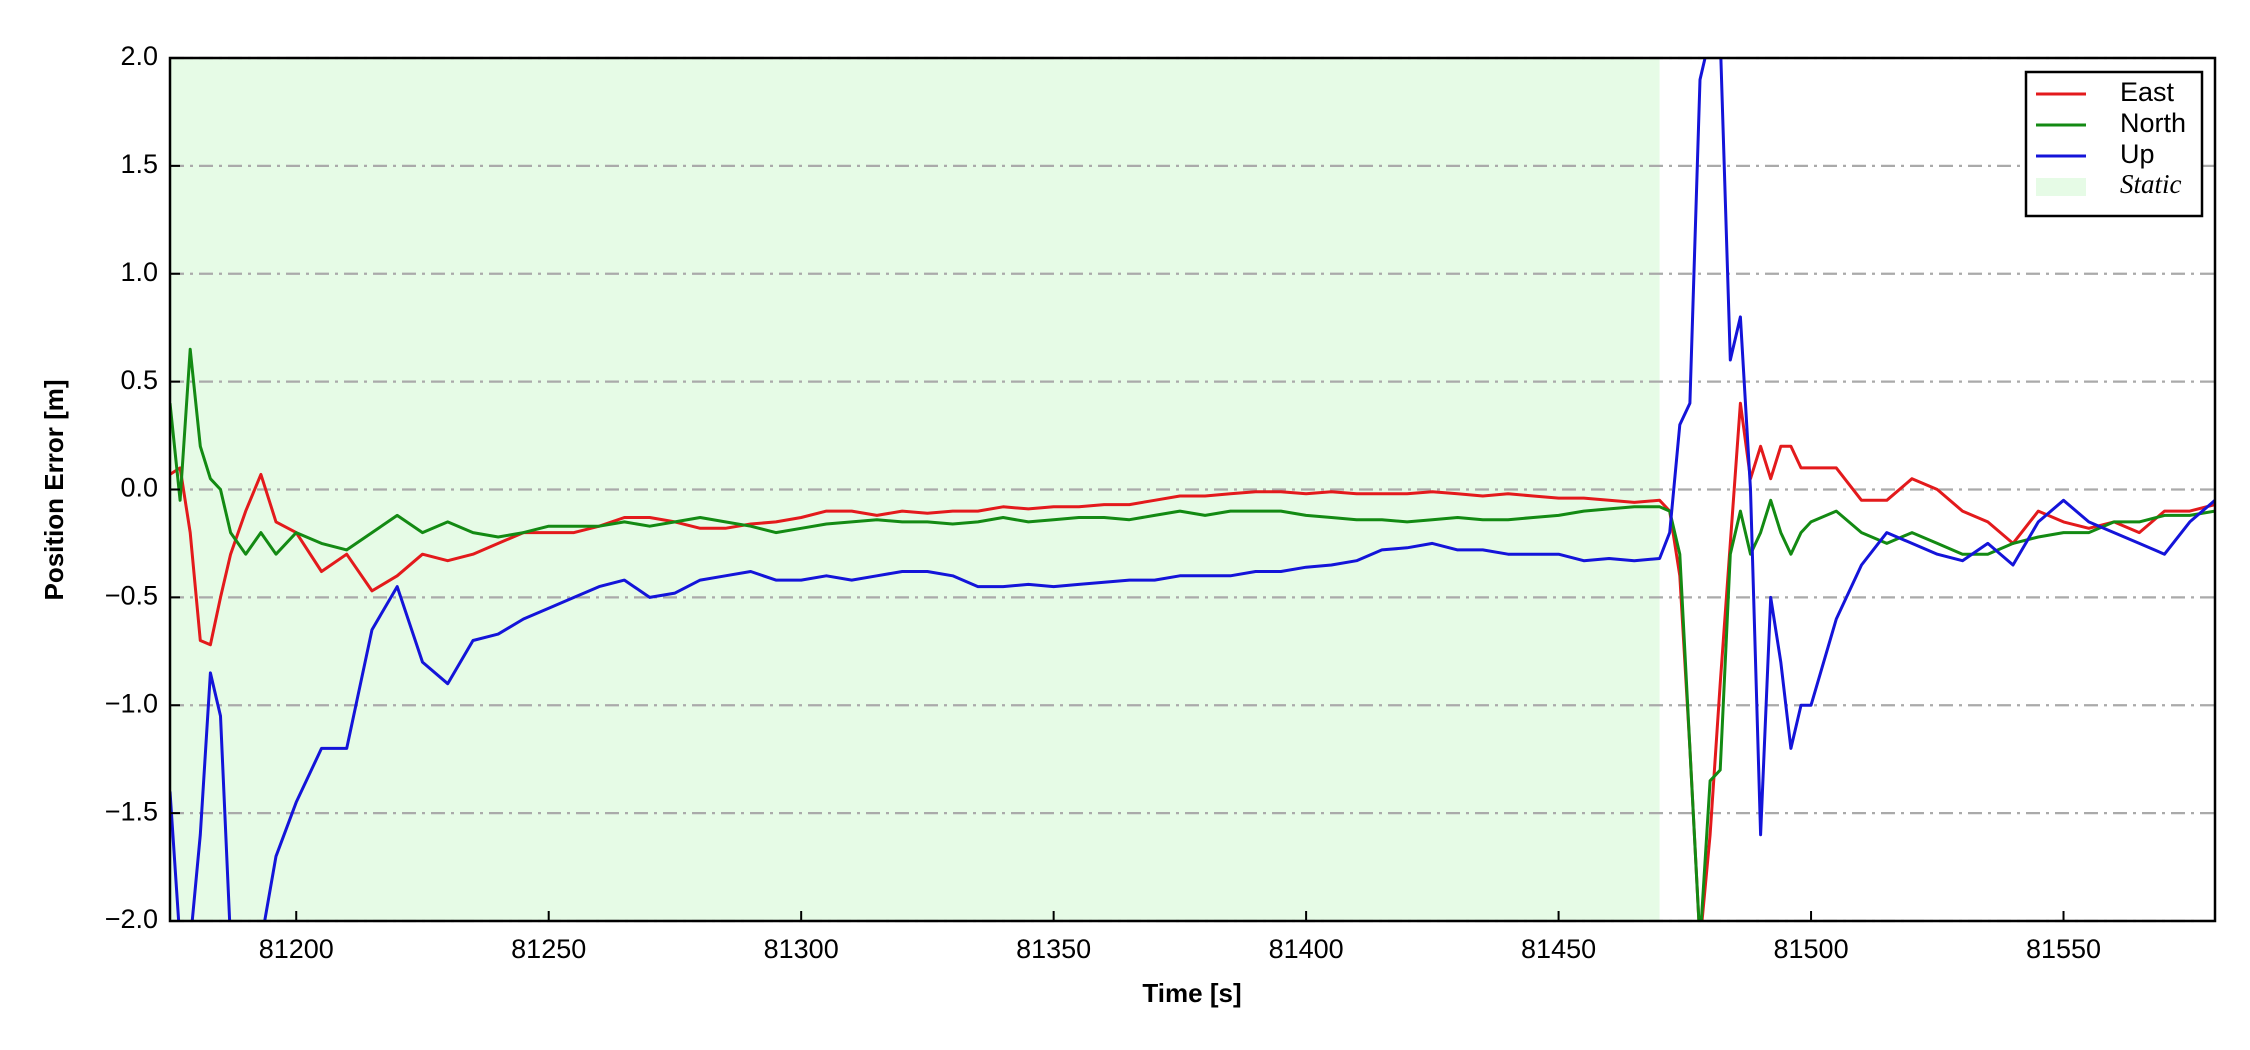 This screenshot has height=1050, width=2250. Describe the element at coordinates (131, 703) in the screenshot. I see `y-tick-label: −1.0` at that location.